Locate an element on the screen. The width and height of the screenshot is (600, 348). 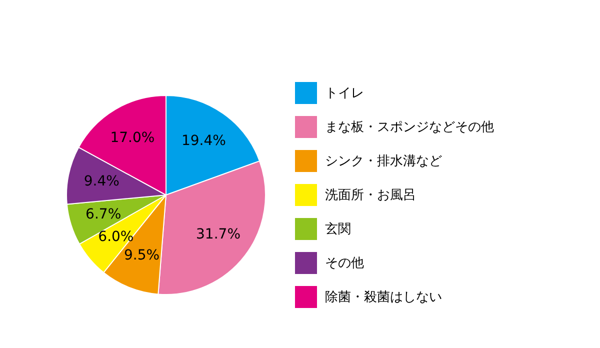
legend-label: 除菌・殺菌はしない is located at coordinates (383, 297).